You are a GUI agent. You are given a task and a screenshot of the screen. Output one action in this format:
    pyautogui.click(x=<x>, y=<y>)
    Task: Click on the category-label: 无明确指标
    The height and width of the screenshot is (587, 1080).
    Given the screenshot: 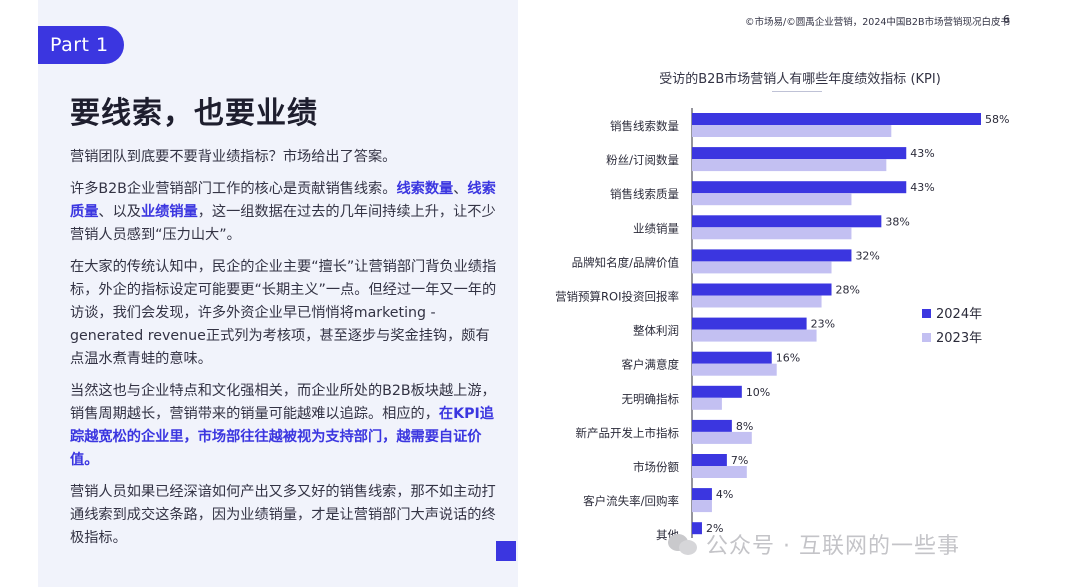 What is the action you would take?
    pyautogui.click(x=651, y=399)
    